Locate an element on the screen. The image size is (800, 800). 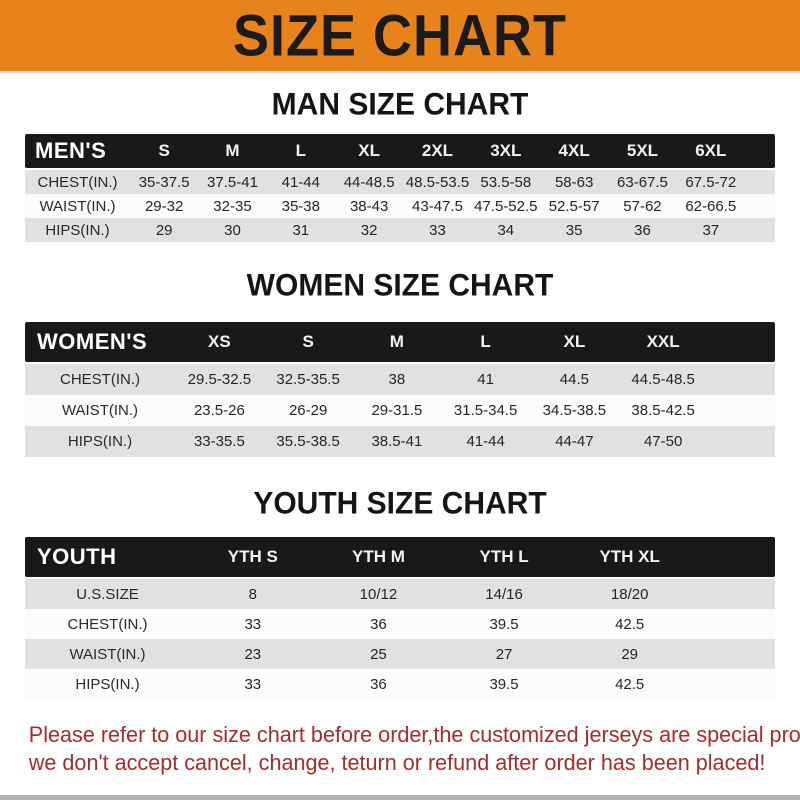
size-value-cell: 33-35.5 is located at coordinates (219, 441).